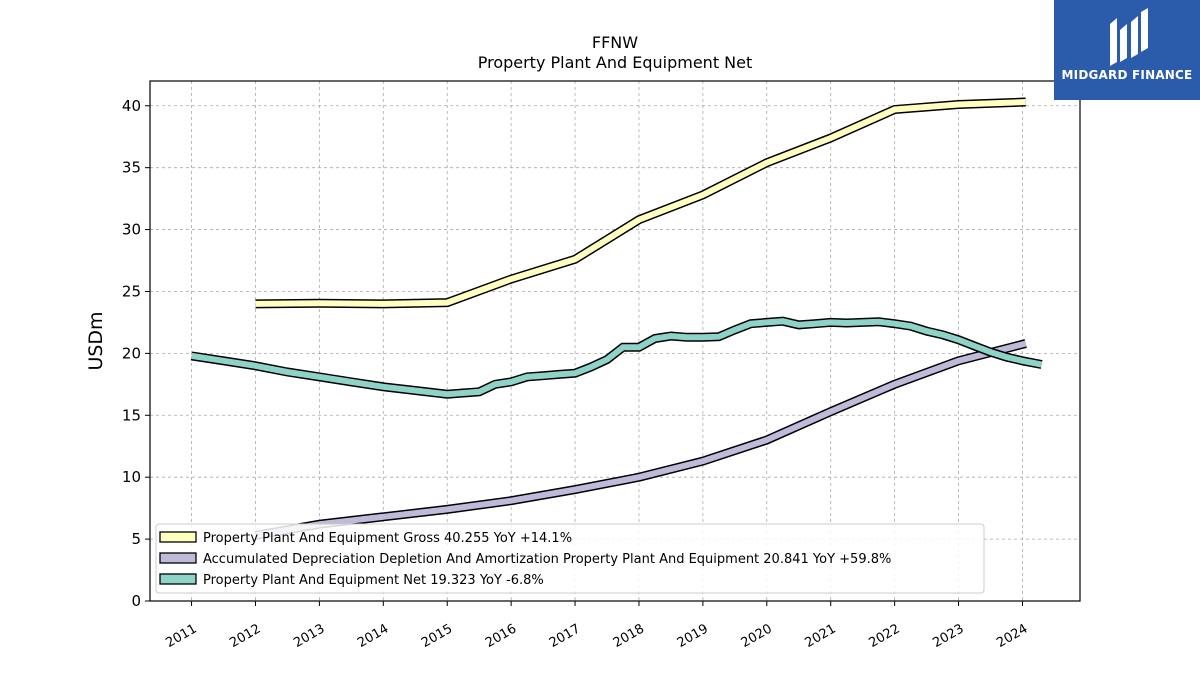 The image size is (1200, 675). Describe the element at coordinates (437, 636) in the screenshot. I see `x-tick-label: 2015` at that location.